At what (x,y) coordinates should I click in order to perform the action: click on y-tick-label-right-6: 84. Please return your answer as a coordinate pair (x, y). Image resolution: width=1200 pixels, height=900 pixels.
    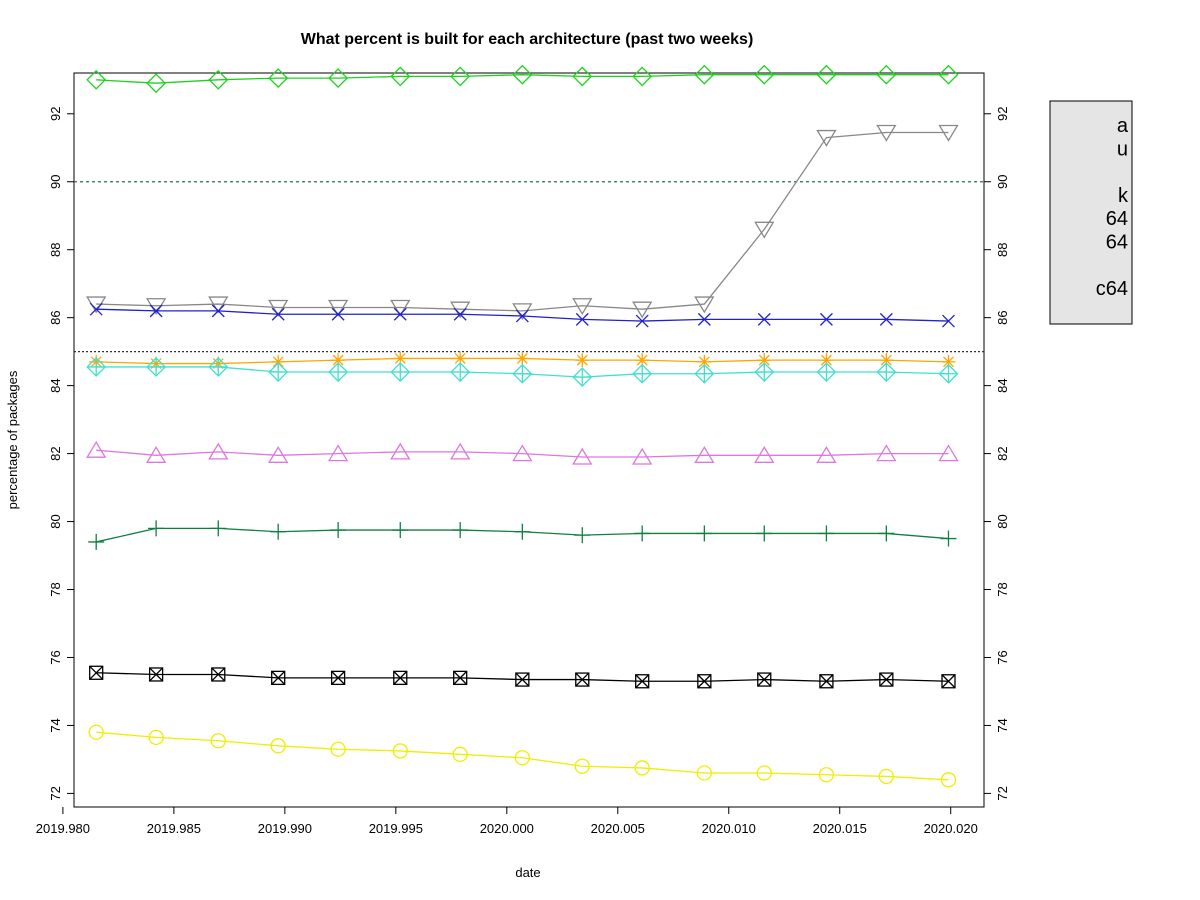
    Looking at the image, I should click on (1002, 385).